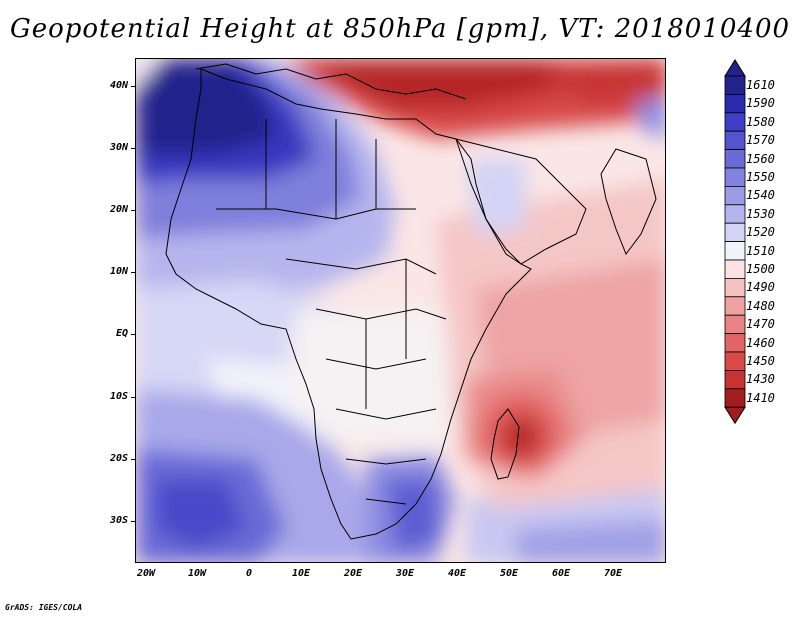 The image size is (800, 618). Describe the element at coordinates (760, 324) in the screenshot. I see `colorbar-level-label: 1470` at that location.